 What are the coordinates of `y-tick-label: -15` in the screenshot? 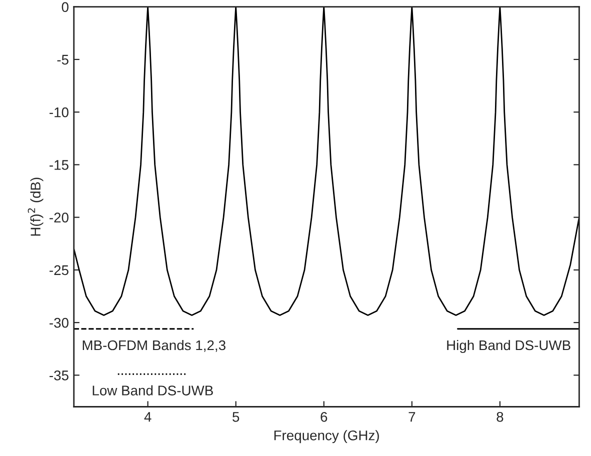 It's located at (59, 165).